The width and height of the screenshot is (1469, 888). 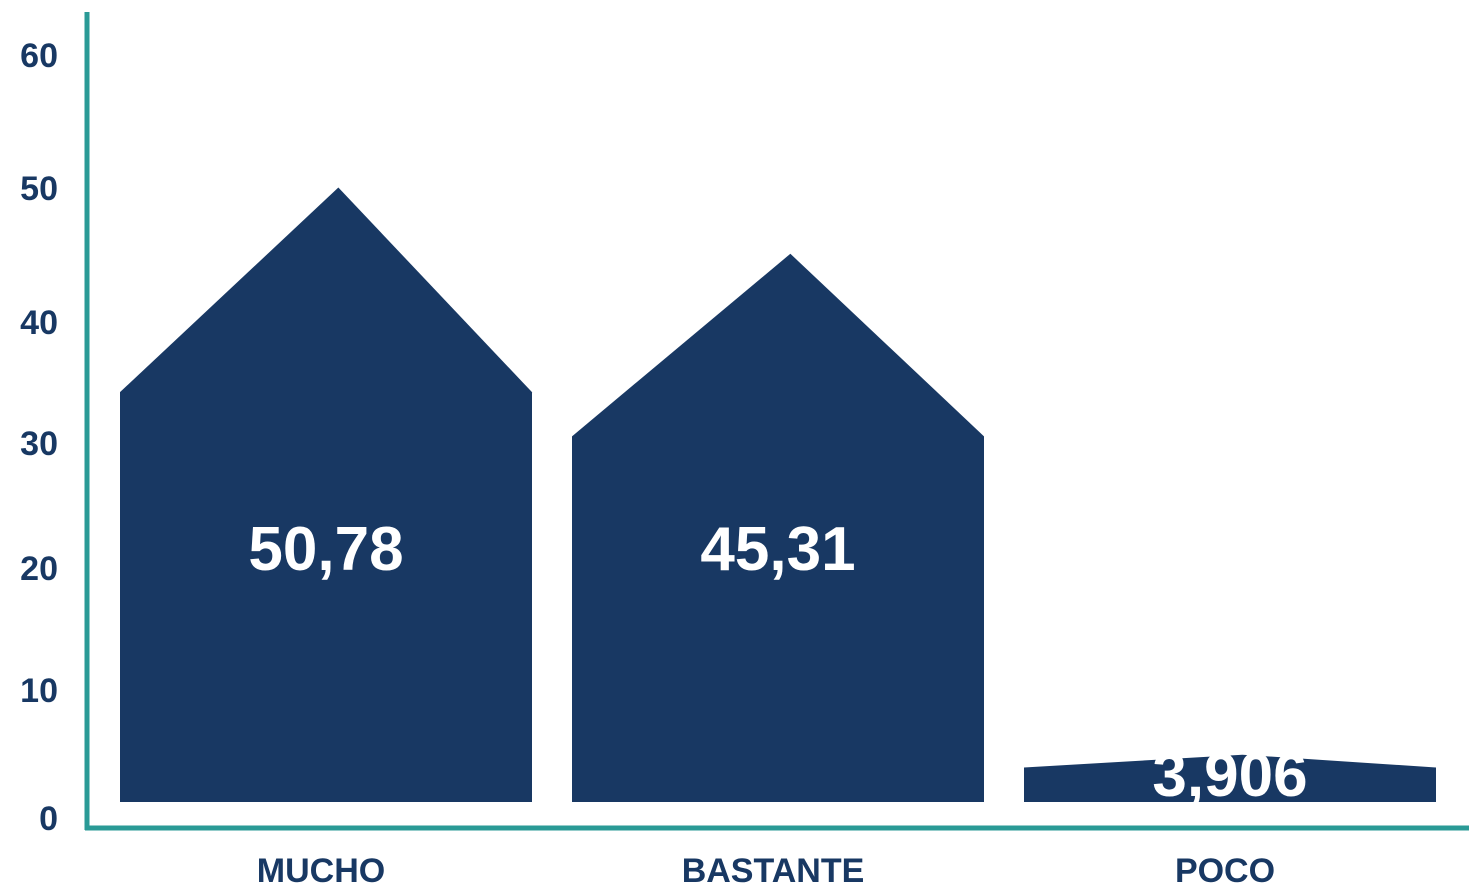 I want to click on x-axis-categories: MUCHO BASTANTE POCO, so click(x=766, y=870).